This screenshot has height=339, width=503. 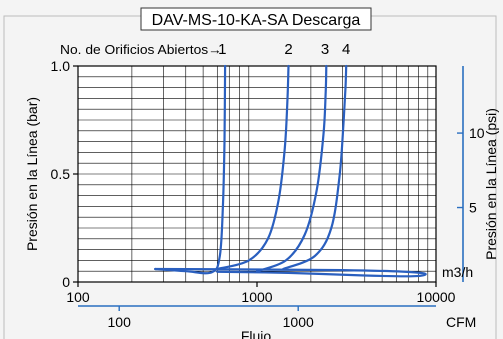 I want to click on y-axis-label-right: Presión en la Línea (psi), so click(x=491, y=184).